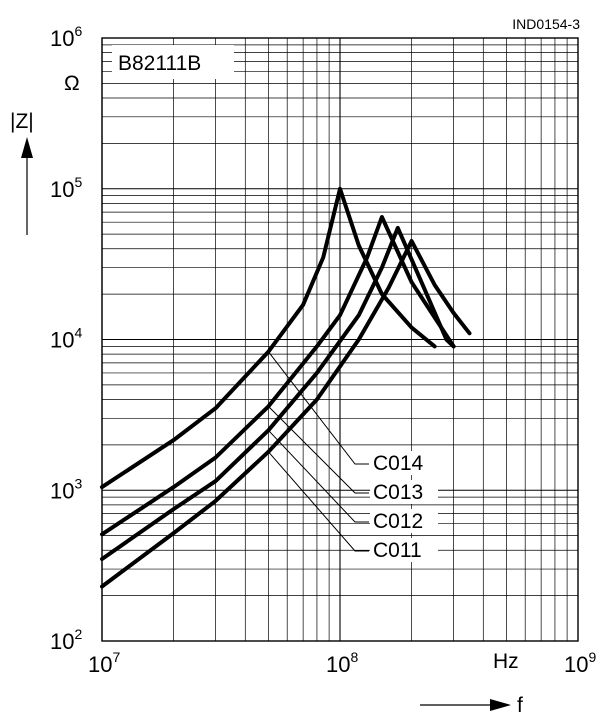 This screenshot has height=715, width=606. Describe the element at coordinates (22, 121) in the screenshot. I see `y-axis-label: |Z|` at that location.